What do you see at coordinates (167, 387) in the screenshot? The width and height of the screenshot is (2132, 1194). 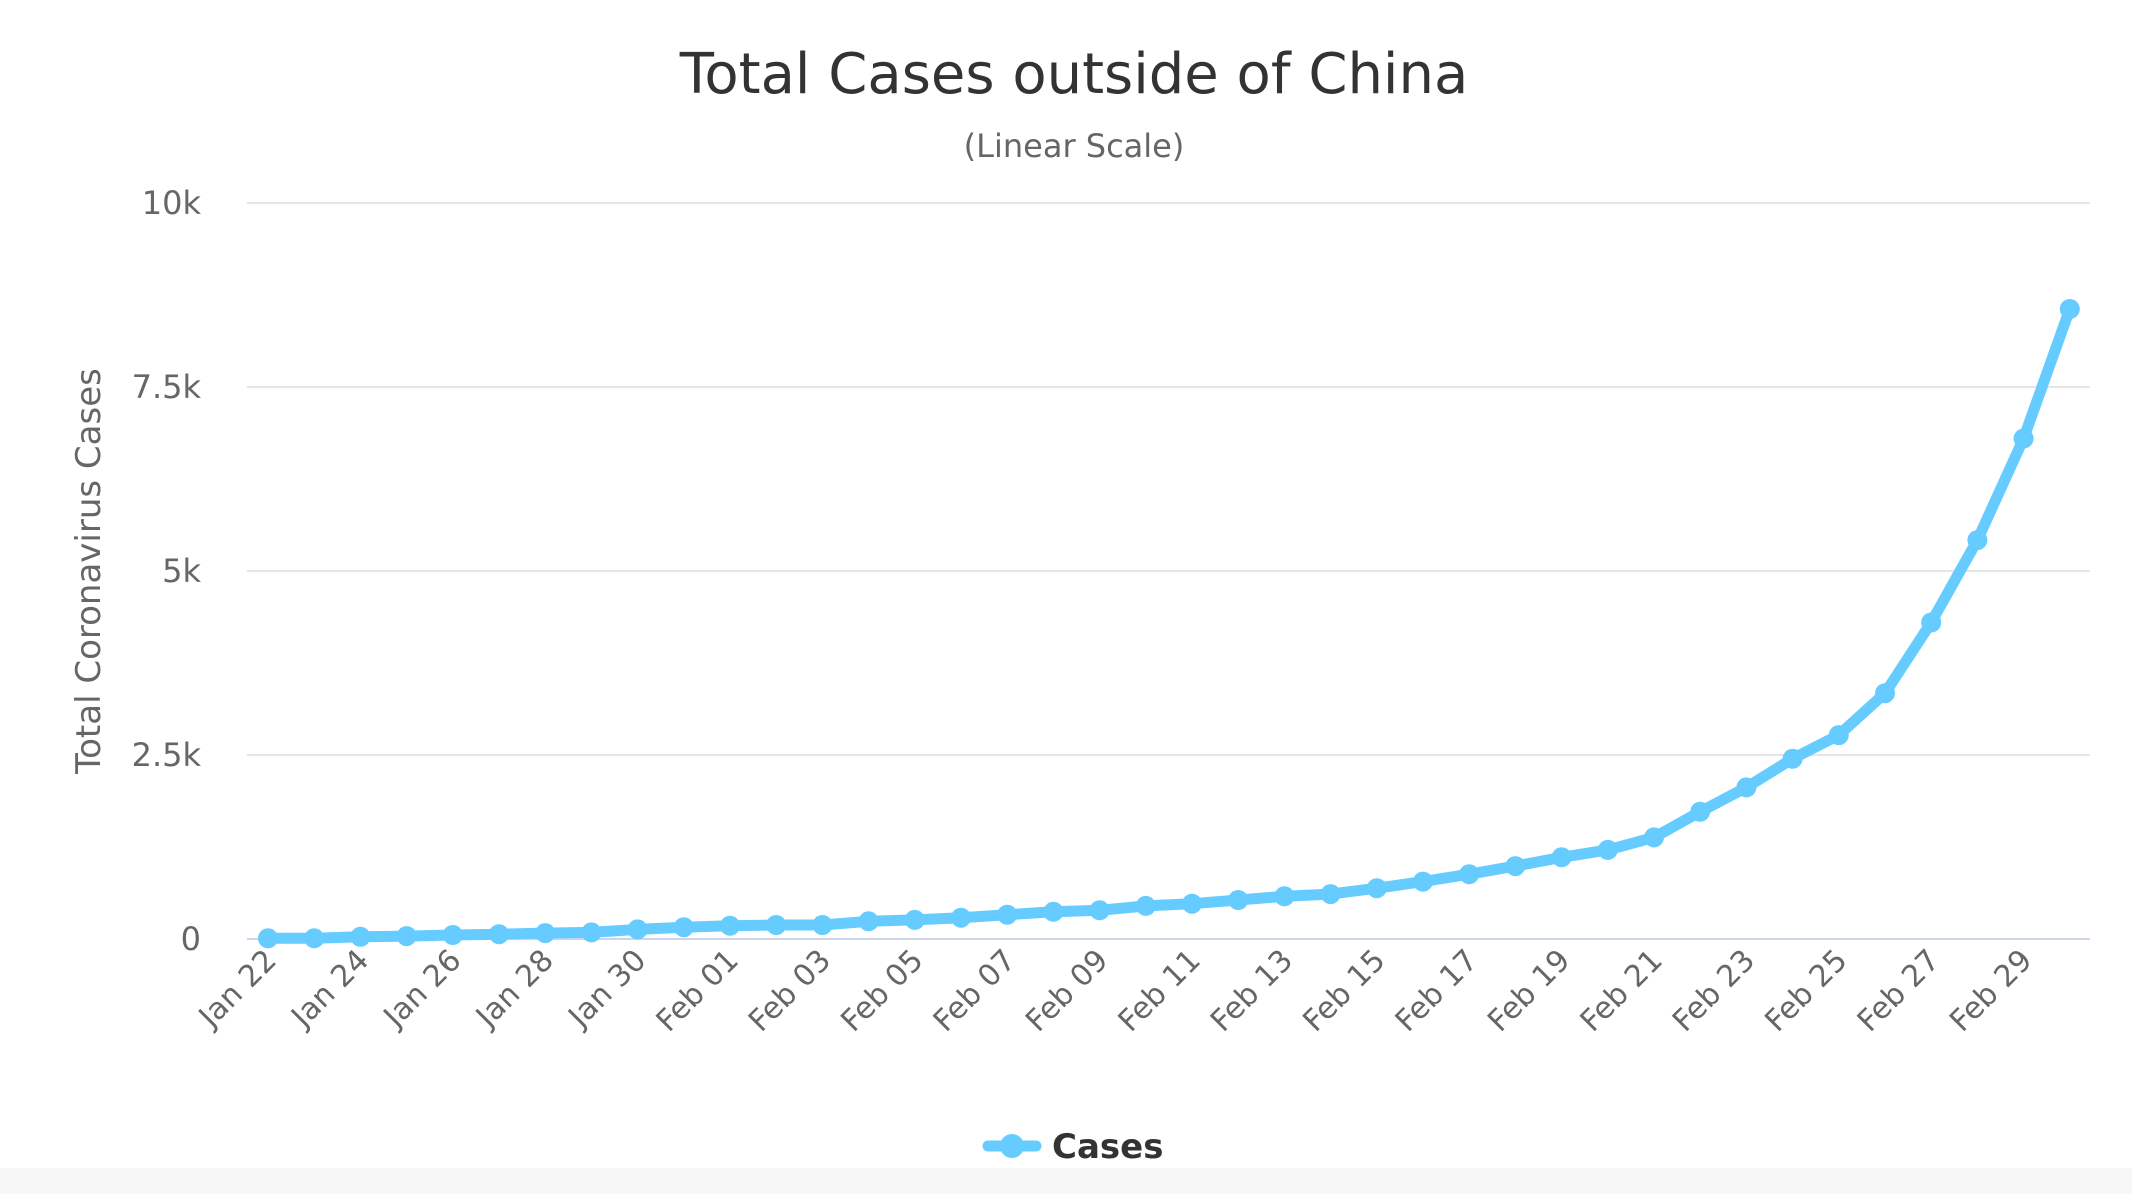 I see `y-tick-label: 7.5k` at bounding box center [167, 387].